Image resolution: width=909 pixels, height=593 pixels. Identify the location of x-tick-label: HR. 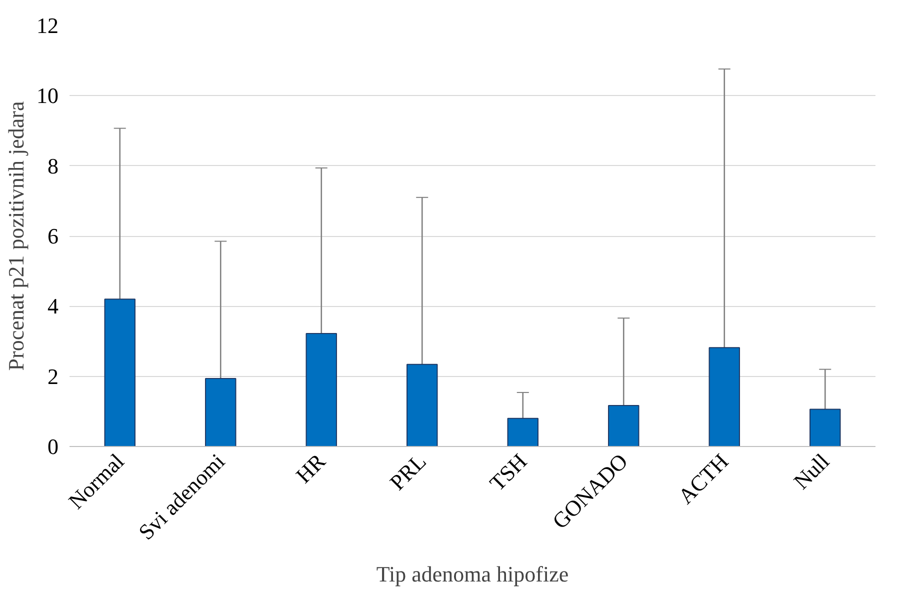
(310, 468).